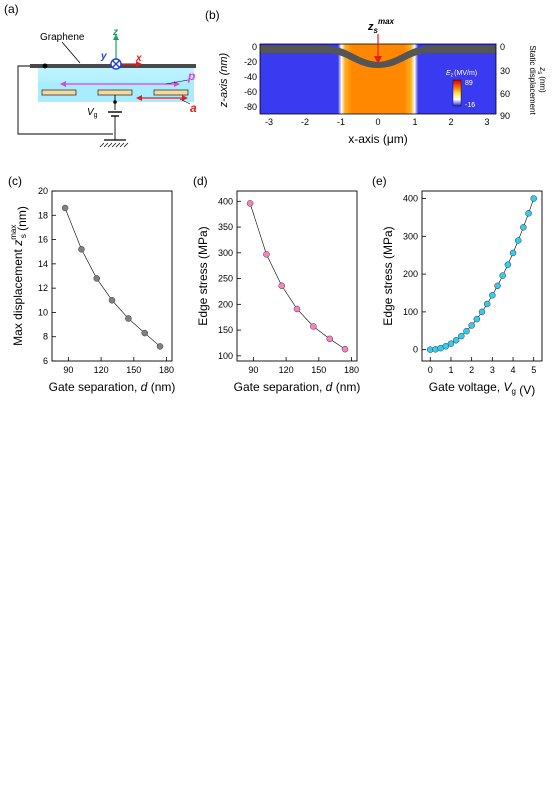  What do you see at coordinates (133, 370) in the screenshot?
I see `x-tick-label: 150` at bounding box center [133, 370].